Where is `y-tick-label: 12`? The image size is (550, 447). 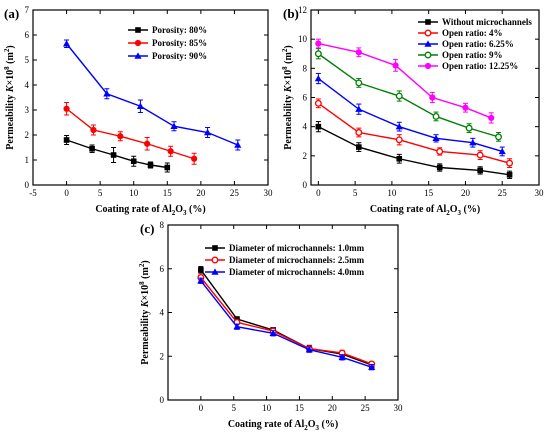 y-tick-label: 12 is located at coordinates (302, 10).